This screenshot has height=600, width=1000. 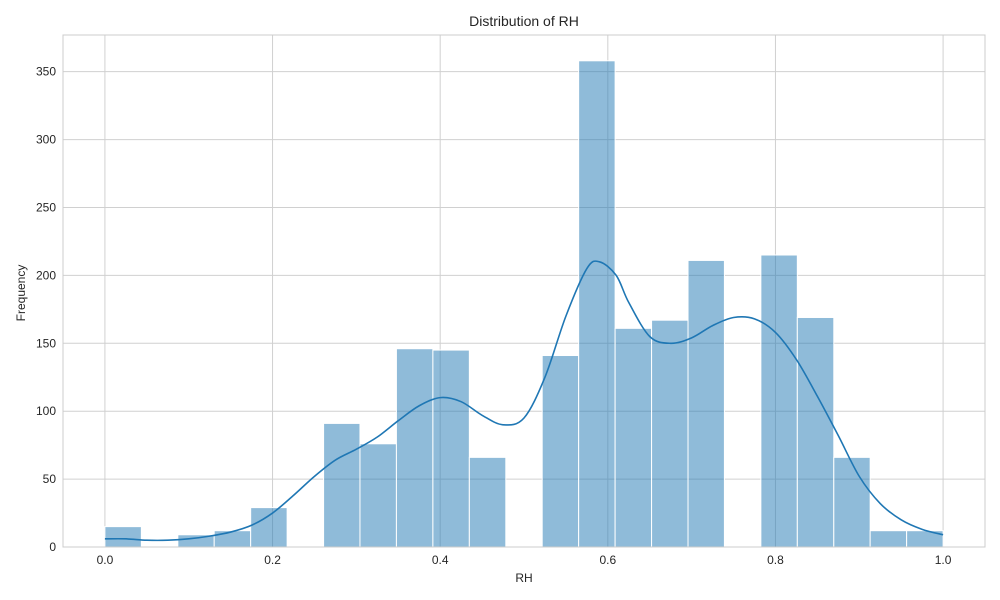 What do you see at coordinates (46, 309) in the screenshot?
I see `y-axis-ticks: 0 50 100 150 200 250 300 350` at bounding box center [46, 309].